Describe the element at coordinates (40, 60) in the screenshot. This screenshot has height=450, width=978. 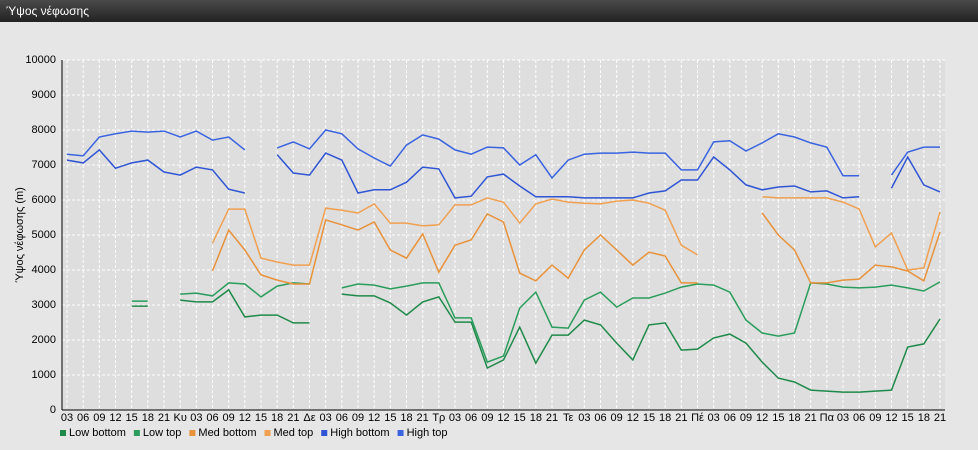
I see `y-tick-label: 10000` at that location.